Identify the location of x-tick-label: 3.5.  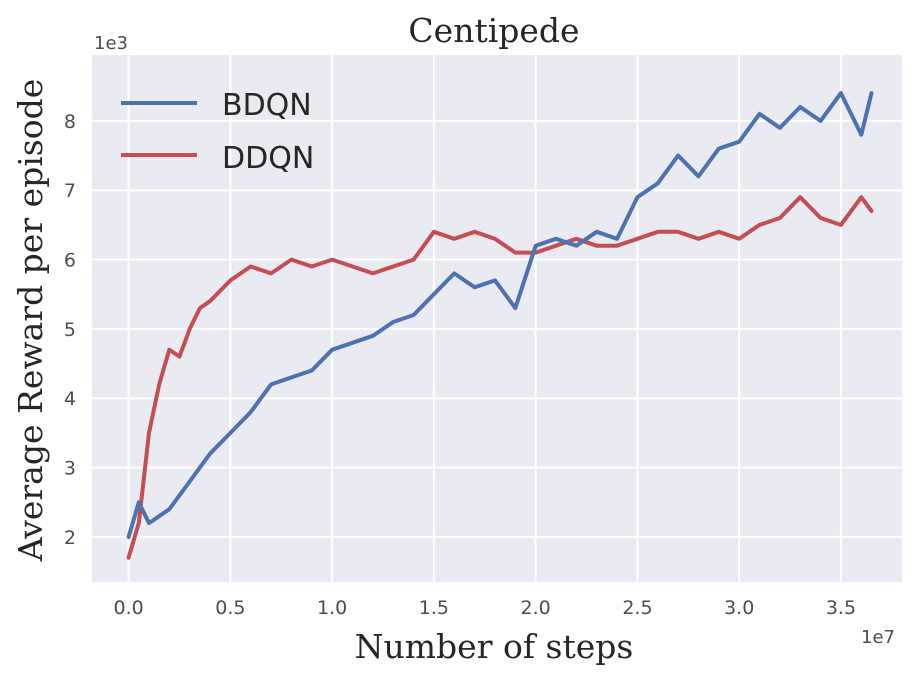
(841, 608).